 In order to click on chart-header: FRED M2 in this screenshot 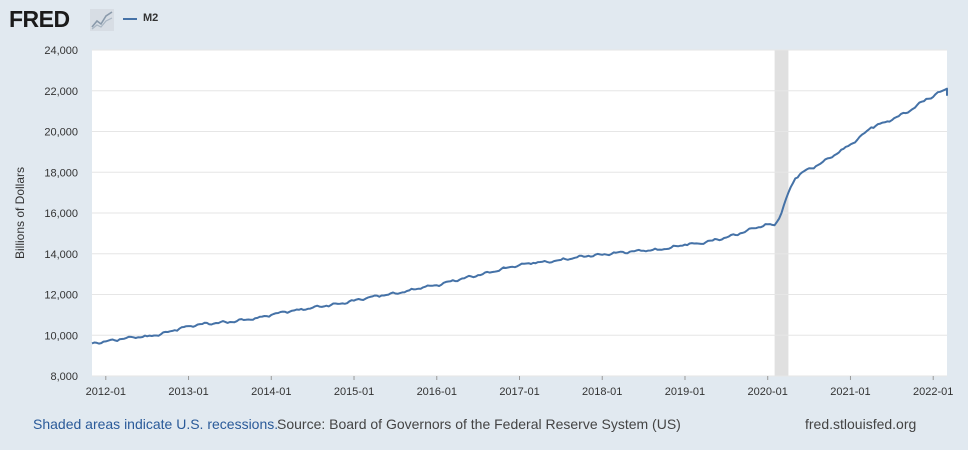, I will do `click(484, 20)`.